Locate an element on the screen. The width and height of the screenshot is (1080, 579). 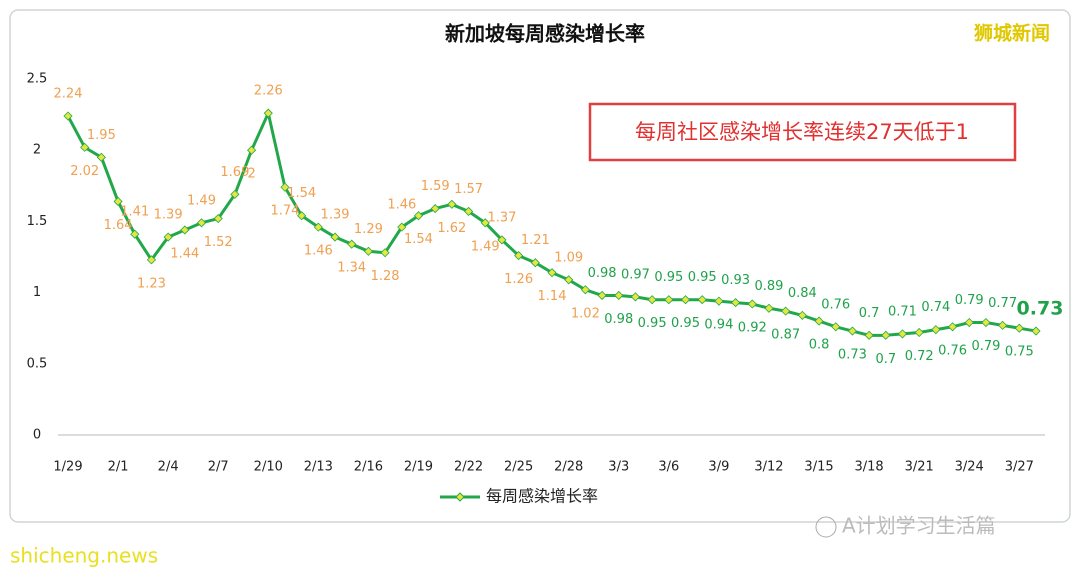
data-label: 1.41 is located at coordinates (134, 212).